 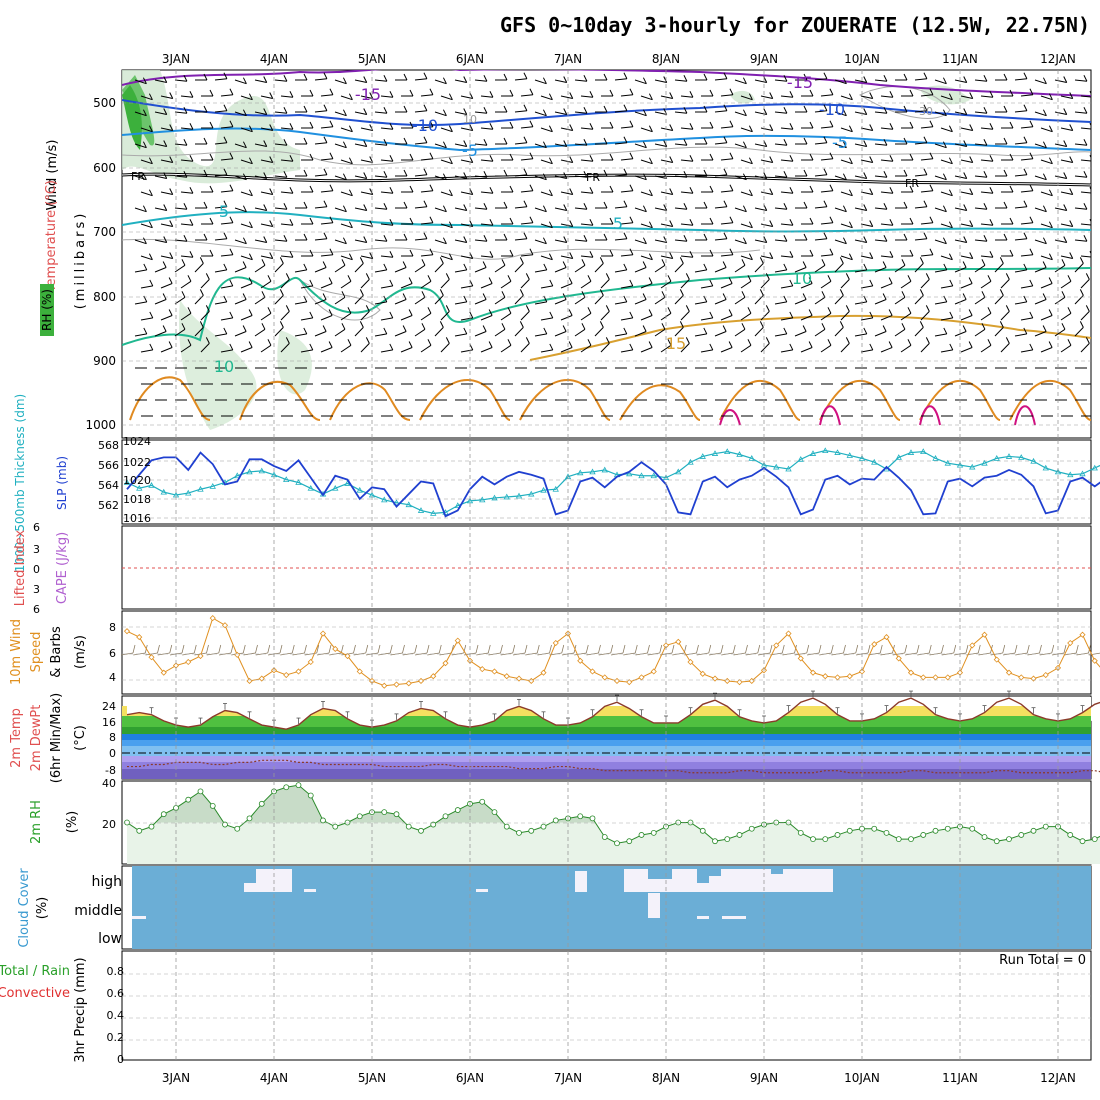 What do you see at coordinates (36, 609) in the screenshot?
I see `cape-ytick: 6` at bounding box center [36, 609].